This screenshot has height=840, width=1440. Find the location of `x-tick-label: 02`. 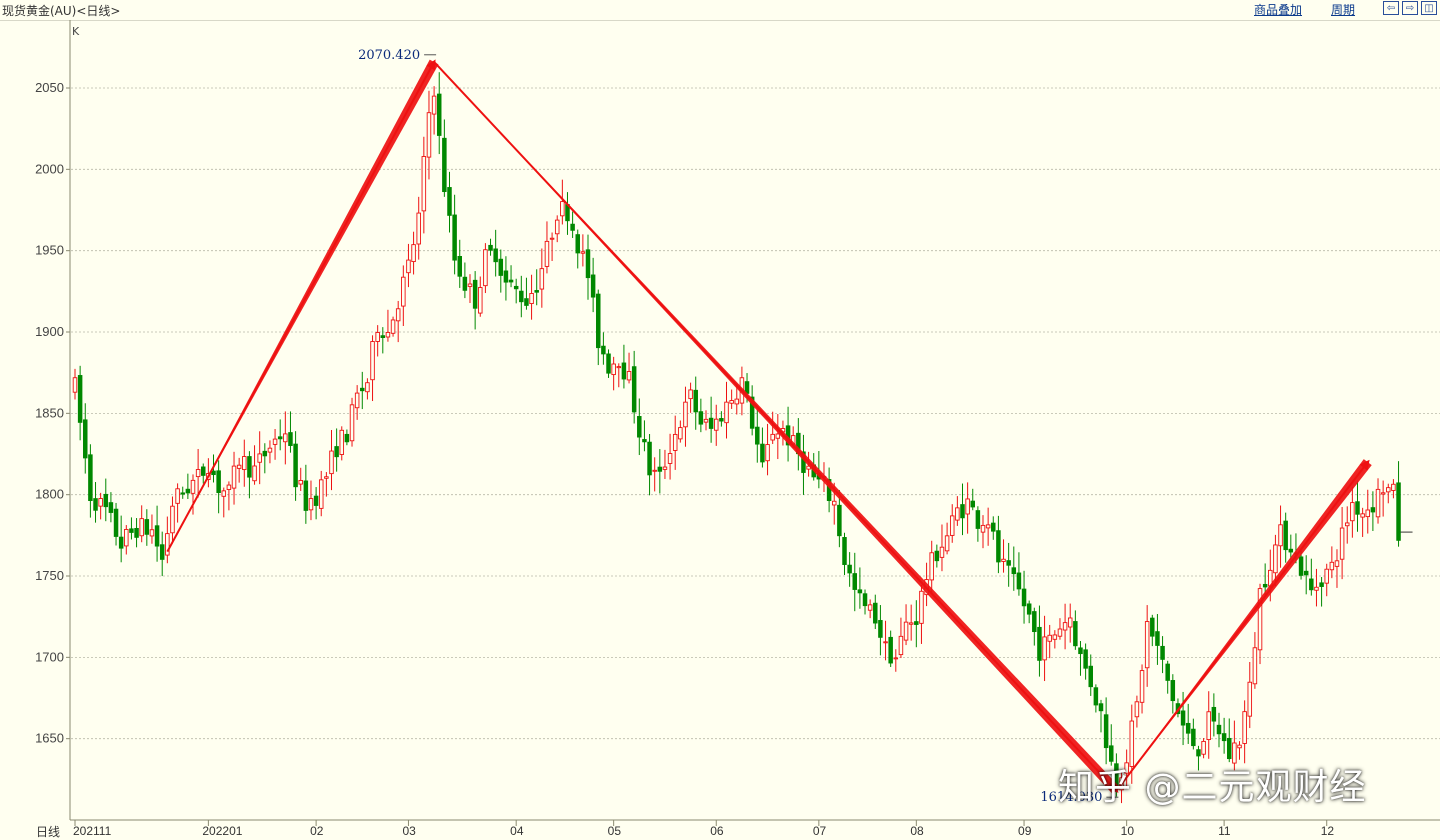

x-tick-label: 02 is located at coordinates (317, 831).